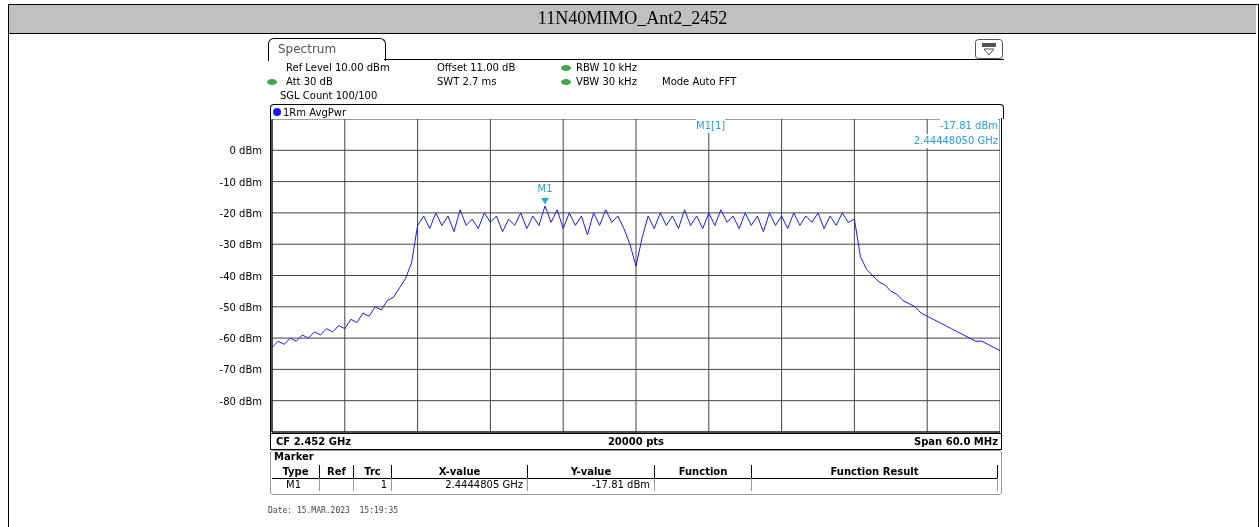  I want to click on text: 20000 pts, so click(636, 442).